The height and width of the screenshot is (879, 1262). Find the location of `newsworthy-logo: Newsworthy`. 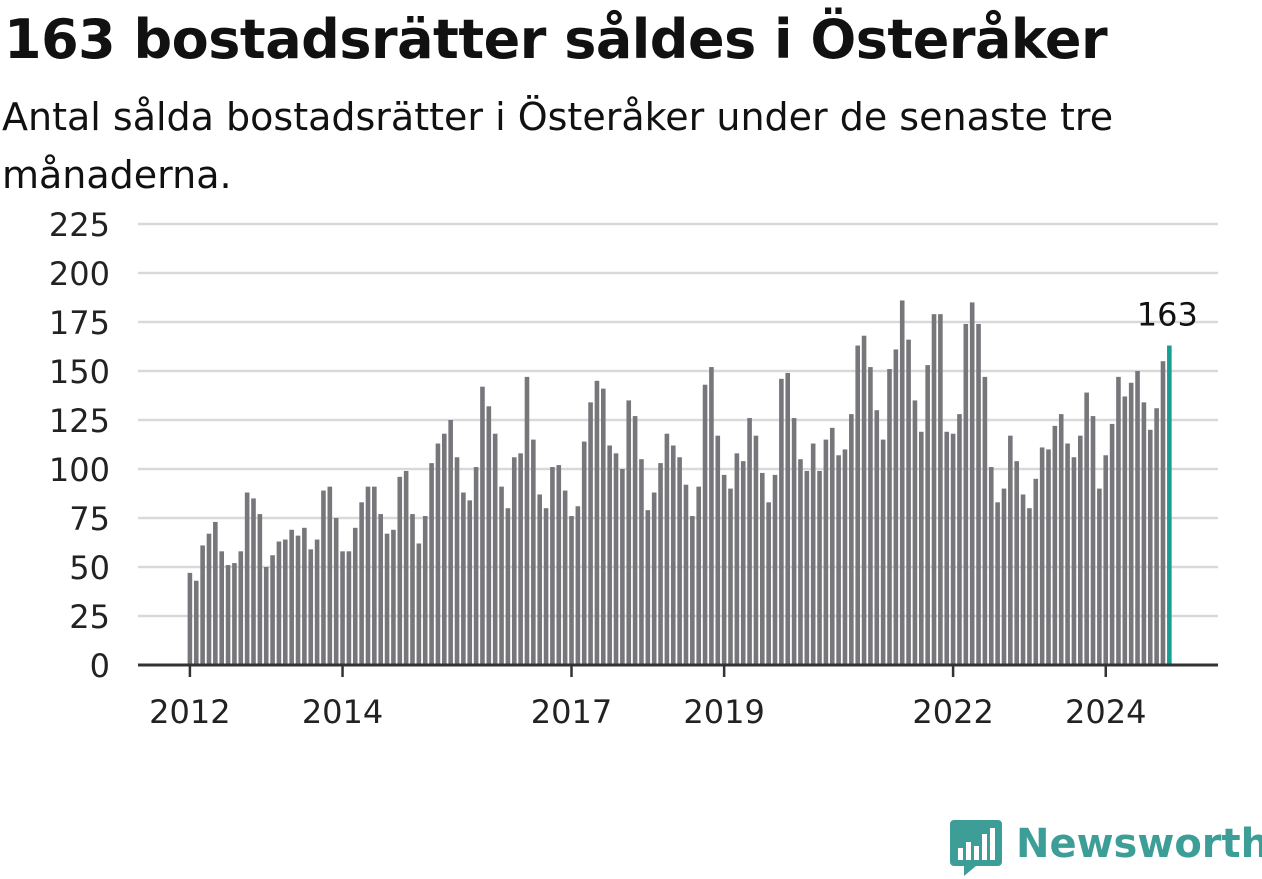

newsworthy-logo: Newsworthy is located at coordinates (1106, 848).